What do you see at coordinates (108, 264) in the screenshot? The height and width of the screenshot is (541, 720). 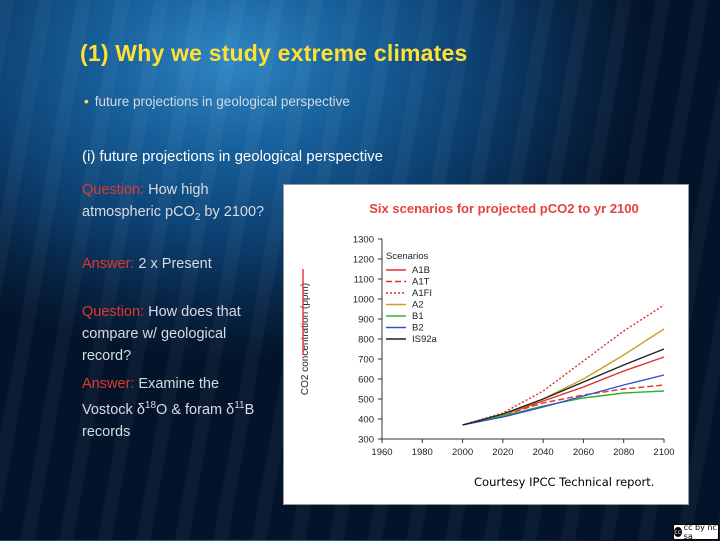 I see `answer-1-label: Answer:` at bounding box center [108, 264].